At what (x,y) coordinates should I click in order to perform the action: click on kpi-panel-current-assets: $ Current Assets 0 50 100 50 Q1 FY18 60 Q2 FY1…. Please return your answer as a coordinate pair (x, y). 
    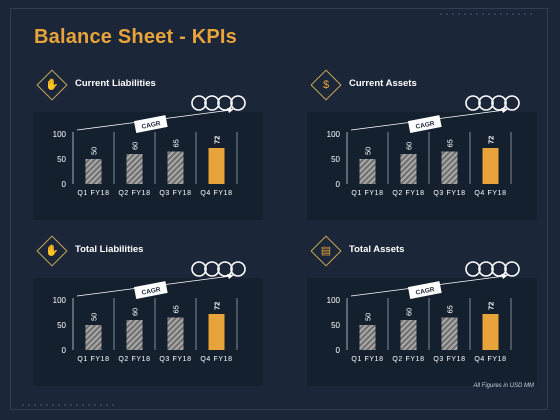
    Looking at the image, I should click on (422, 144).